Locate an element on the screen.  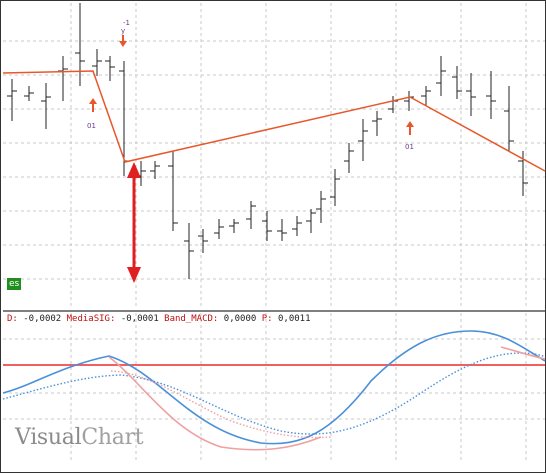
svg-text: y is located at coordinates (123, 31).